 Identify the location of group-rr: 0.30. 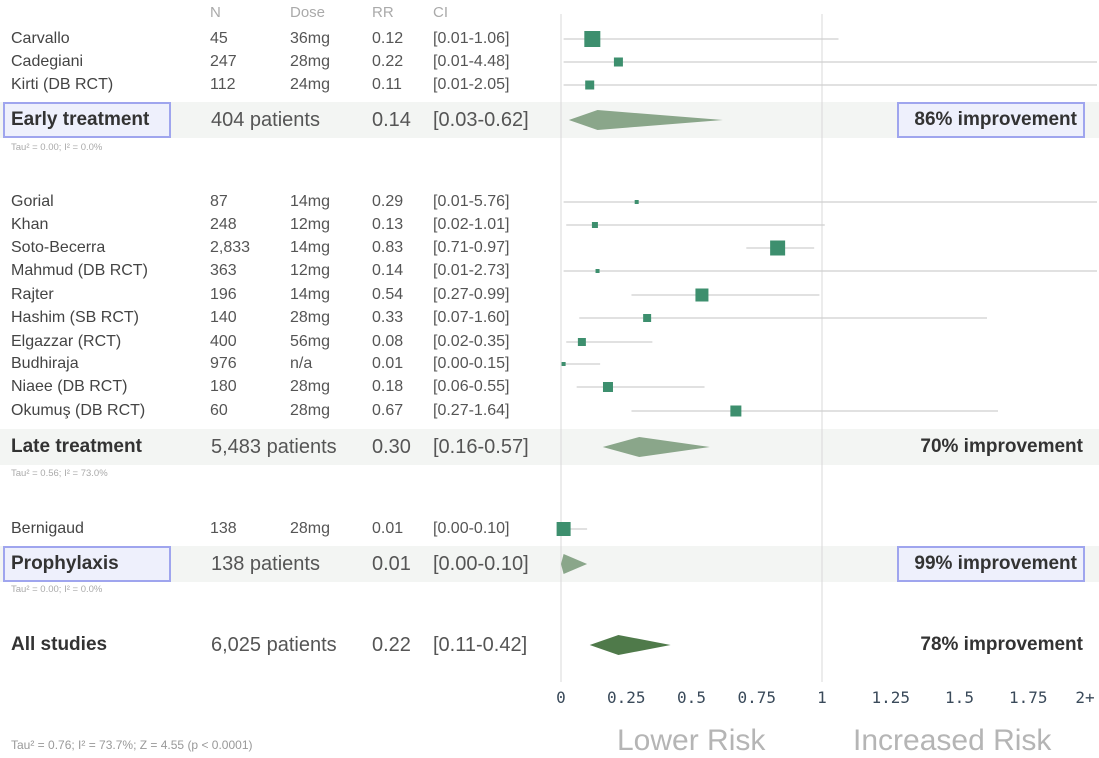
(391, 447).